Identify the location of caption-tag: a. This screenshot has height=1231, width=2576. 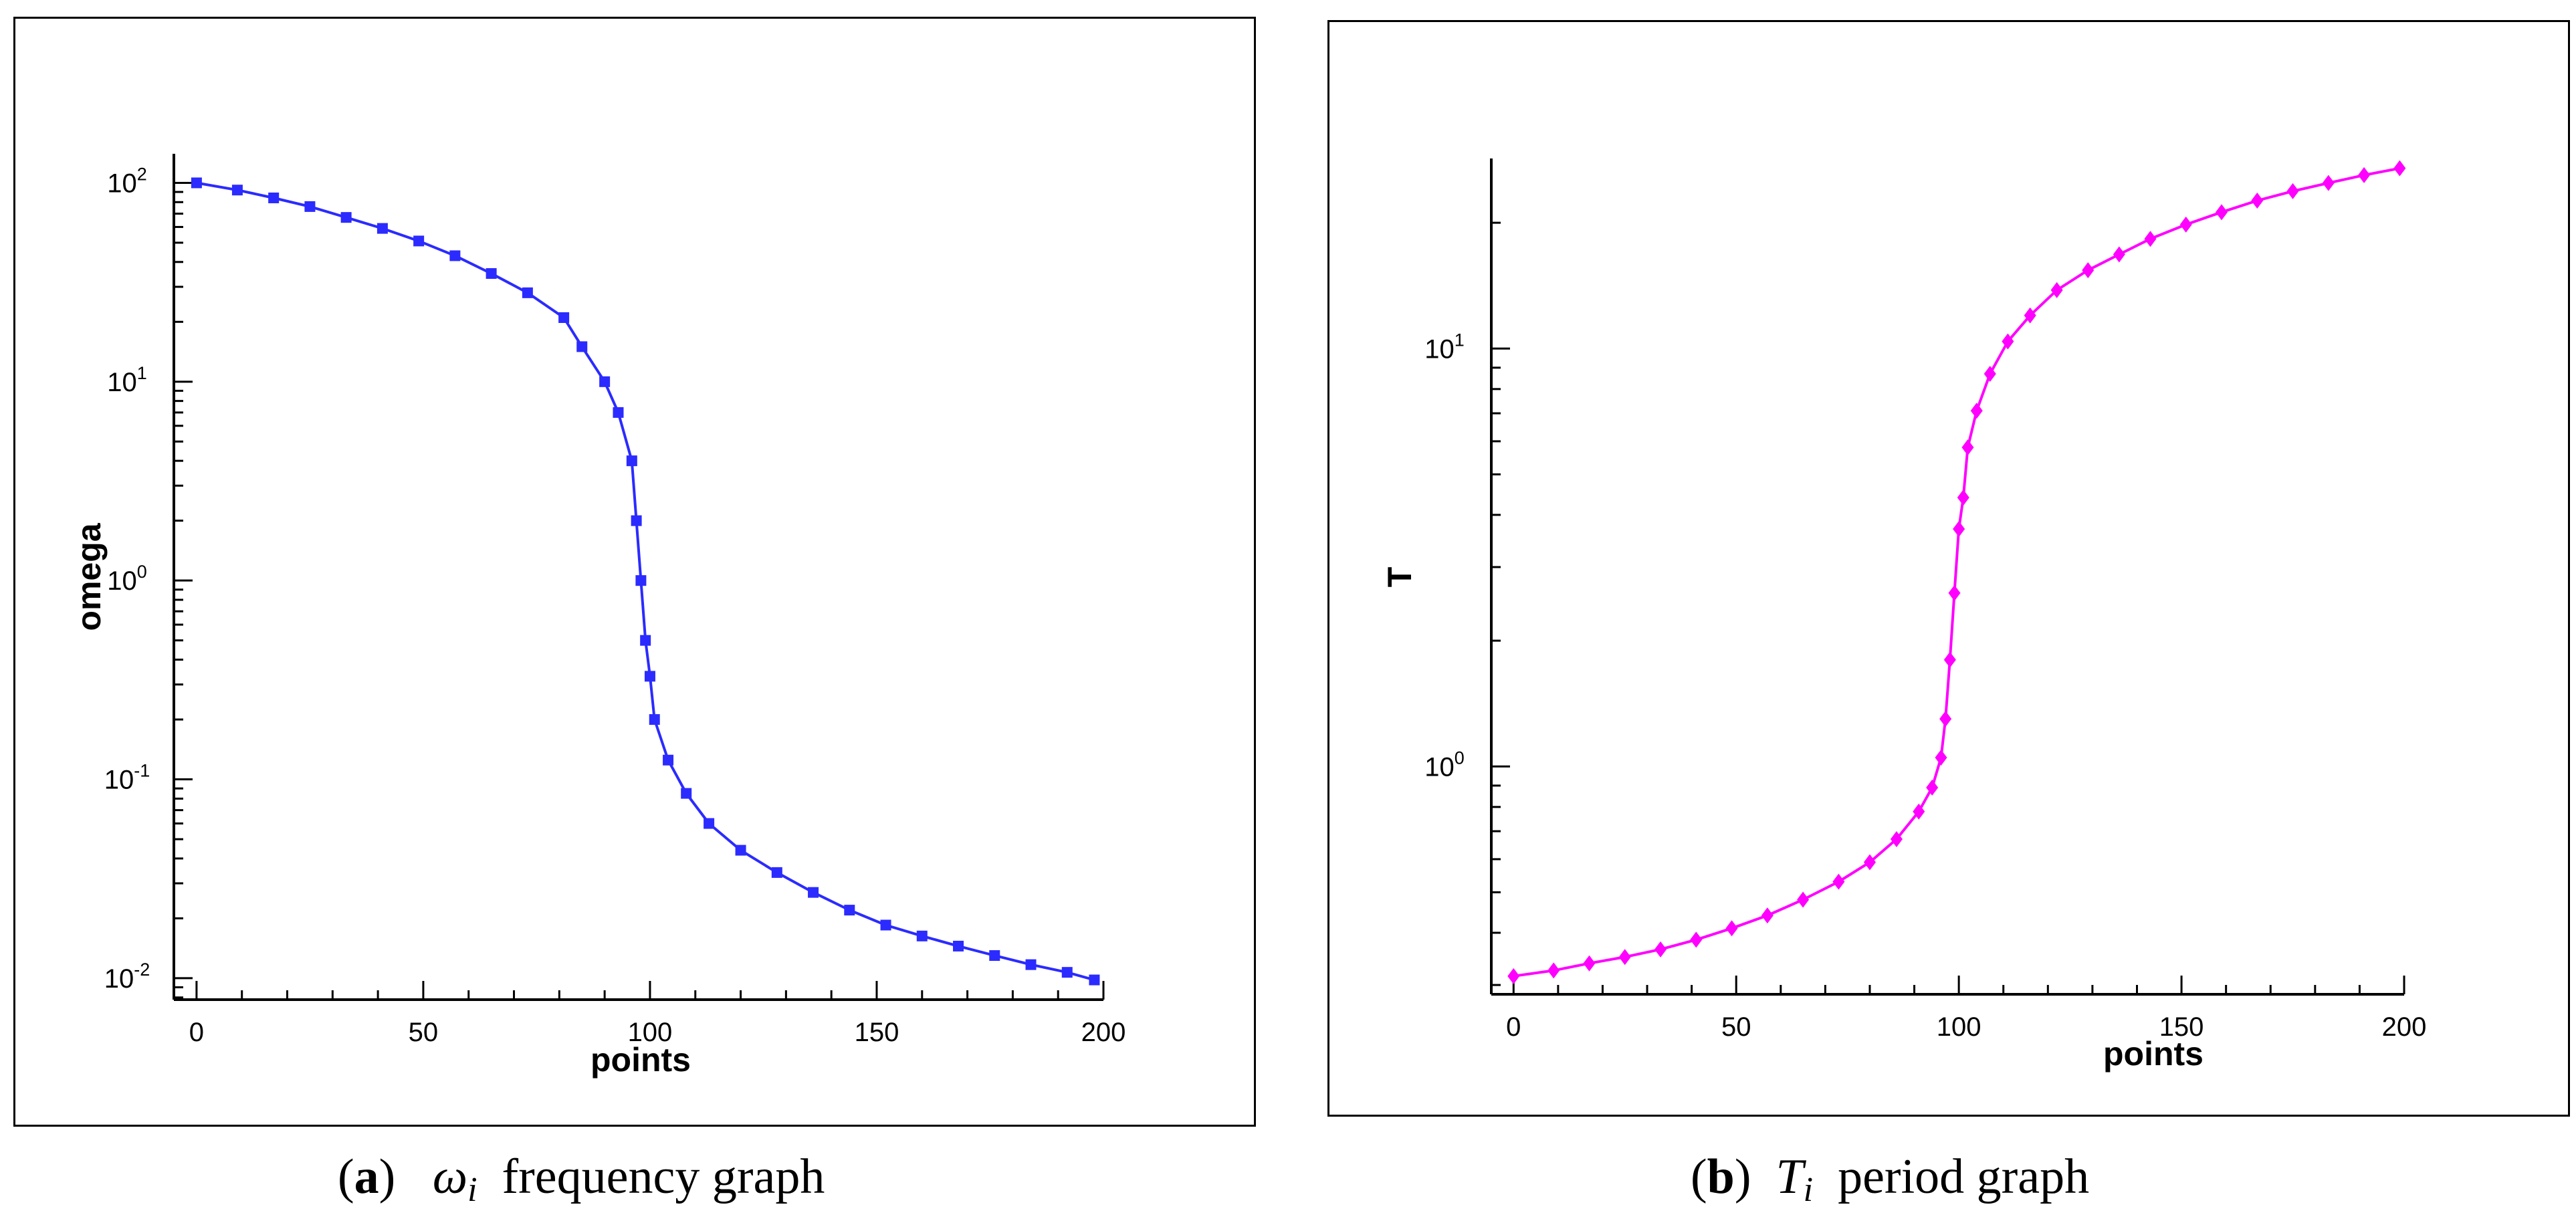
(366, 1176).